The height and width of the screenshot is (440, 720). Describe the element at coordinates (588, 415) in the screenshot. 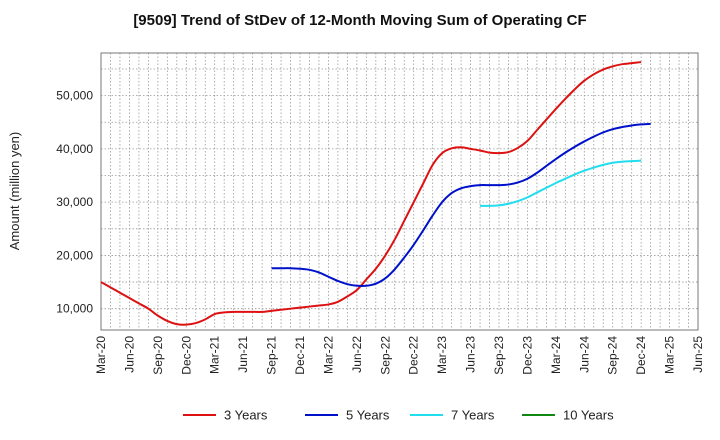

I see `legend-label: 10 Years` at that location.